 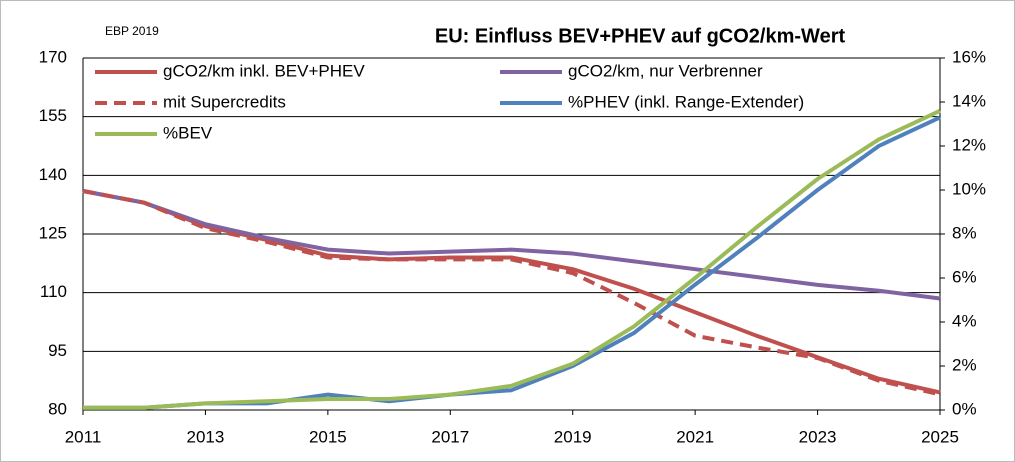 I want to click on x-tick-label: 2025, so click(x=940, y=436).